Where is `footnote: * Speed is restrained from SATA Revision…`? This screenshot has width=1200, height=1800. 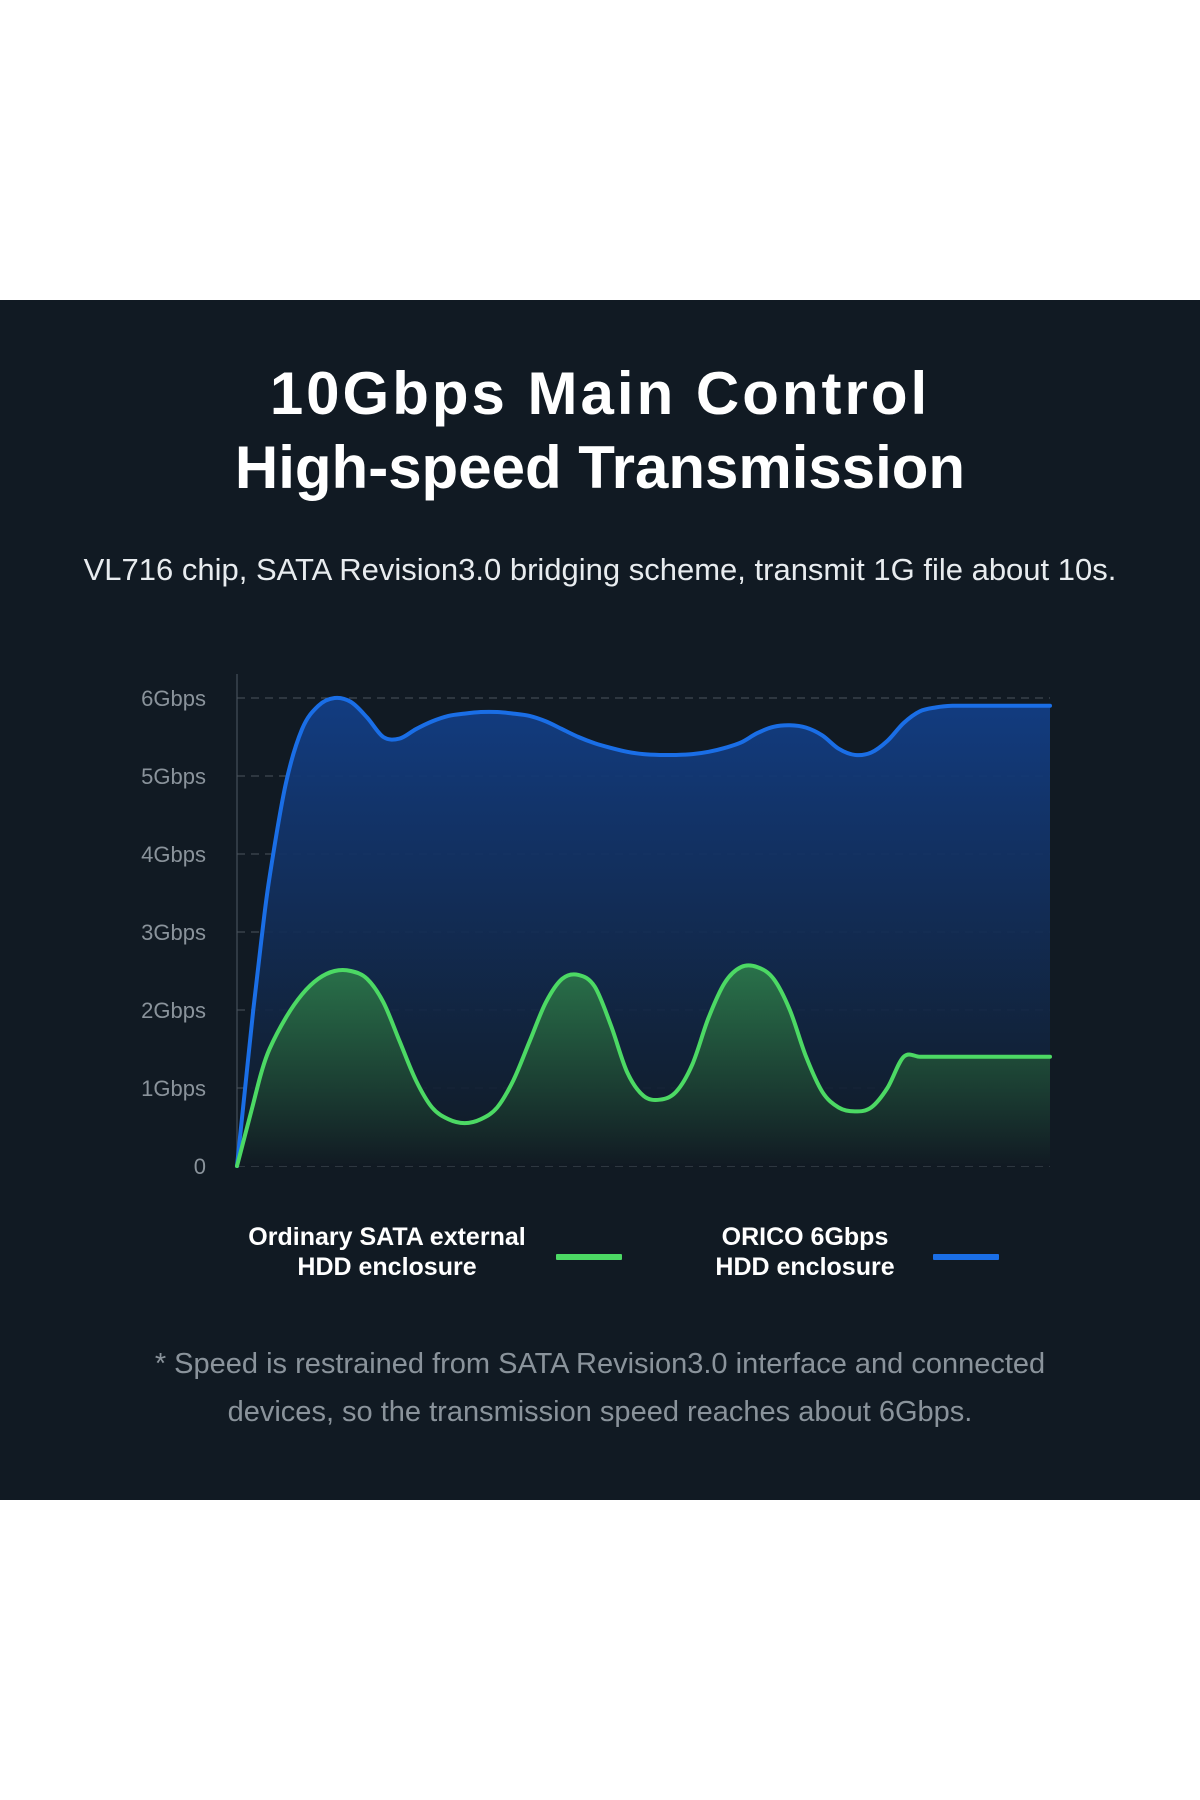 footnote: * Speed is restrained from SATA Revision… is located at coordinates (600, 1388).